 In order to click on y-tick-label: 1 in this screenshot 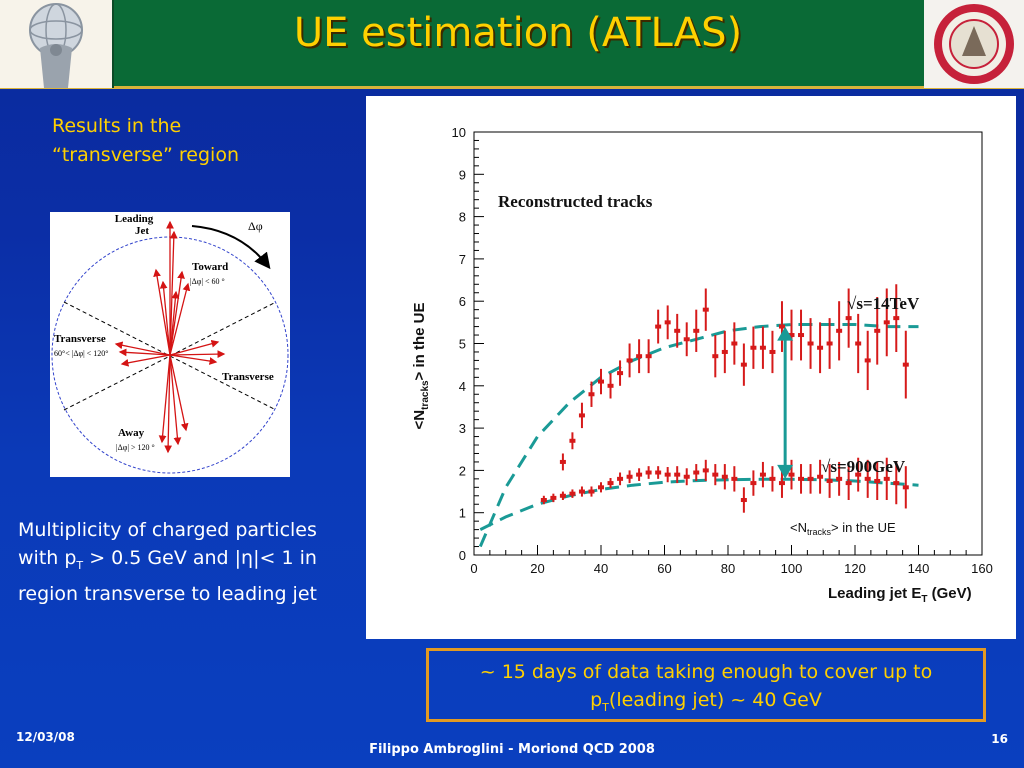, I will do `click(462, 513)`.